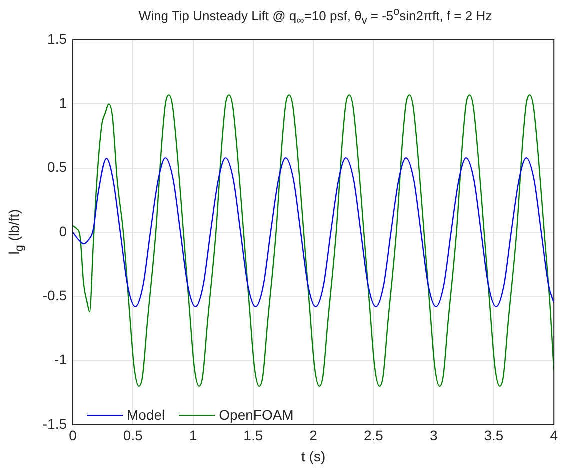 Image resolution: width=561 pixels, height=468 pixels. I want to click on x-tick-label: 0.5, so click(133, 435).